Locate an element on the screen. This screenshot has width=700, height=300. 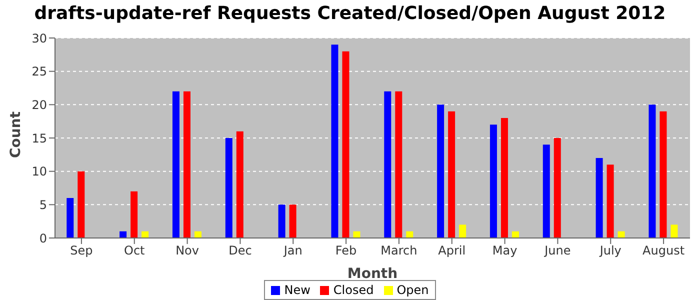
y-tick-label: 0 is located at coordinates (43, 238).